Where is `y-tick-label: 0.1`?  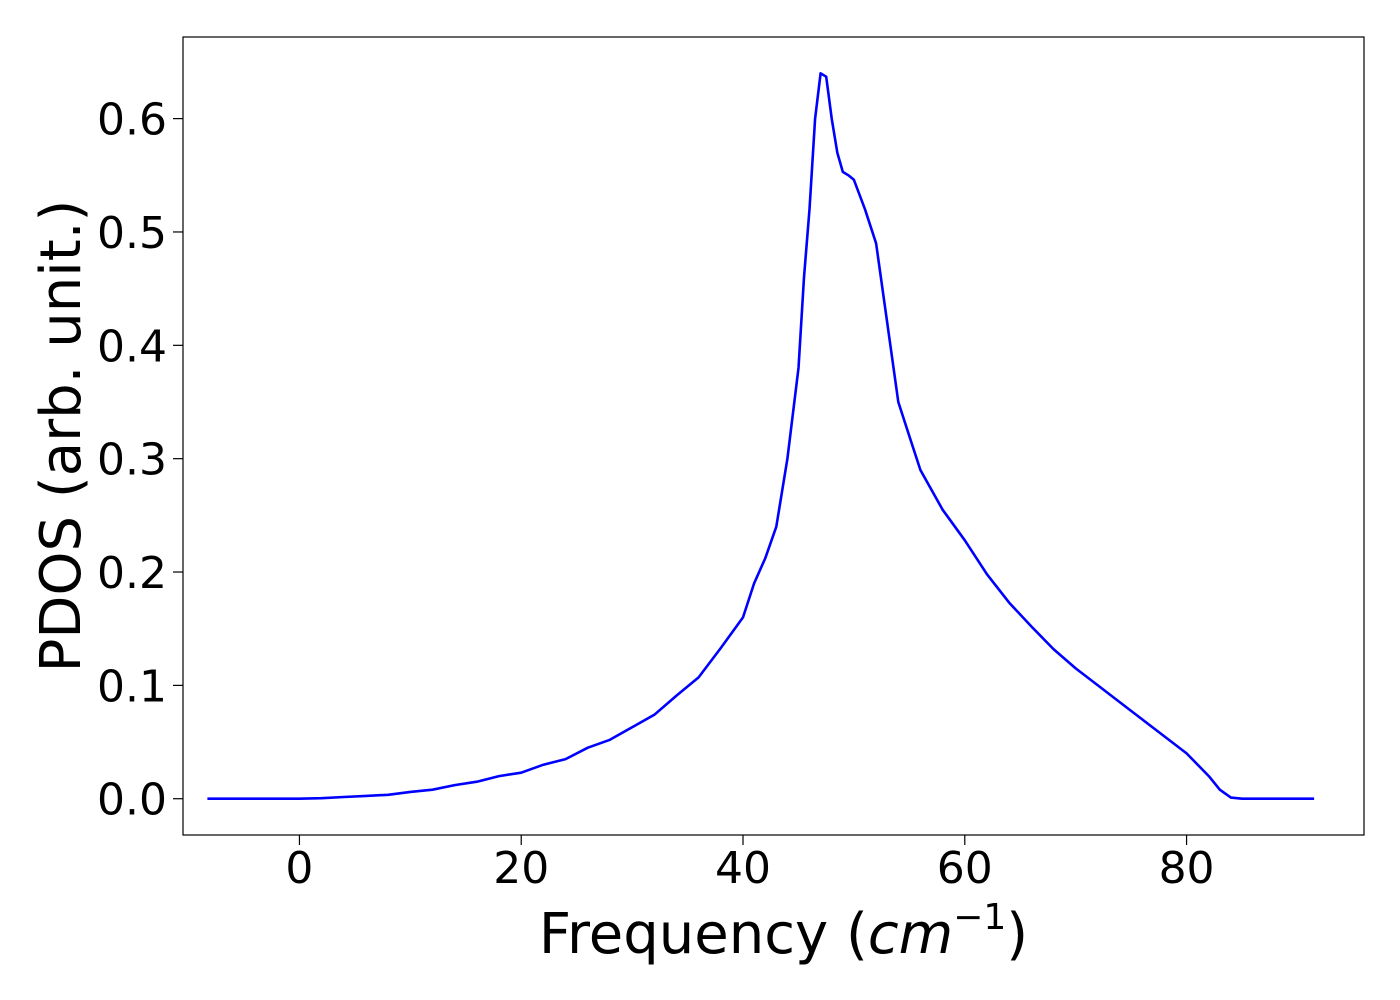 y-tick-label: 0.1 is located at coordinates (132, 686).